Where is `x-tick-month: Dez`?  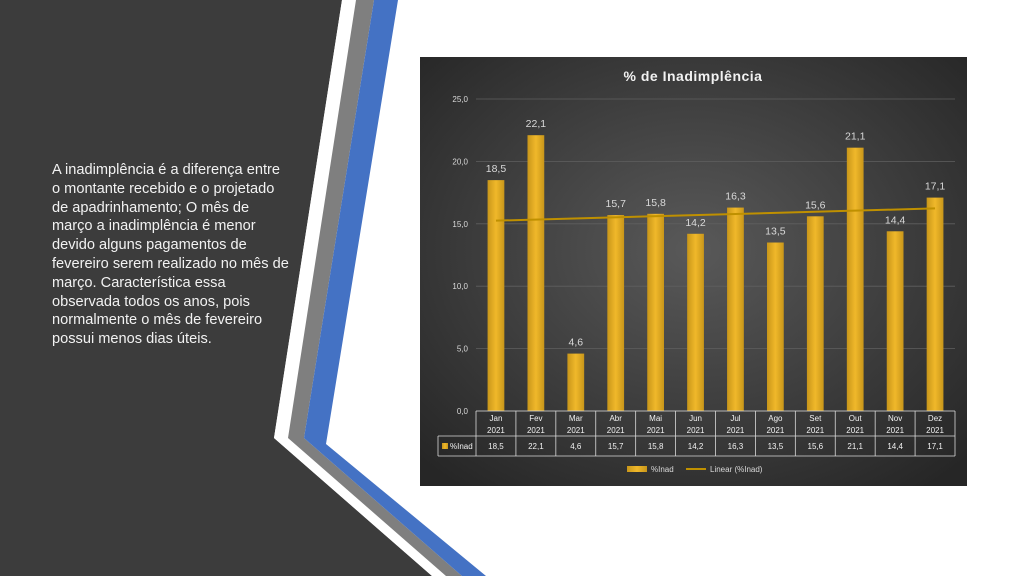
x-tick-month: Dez is located at coordinates (935, 418).